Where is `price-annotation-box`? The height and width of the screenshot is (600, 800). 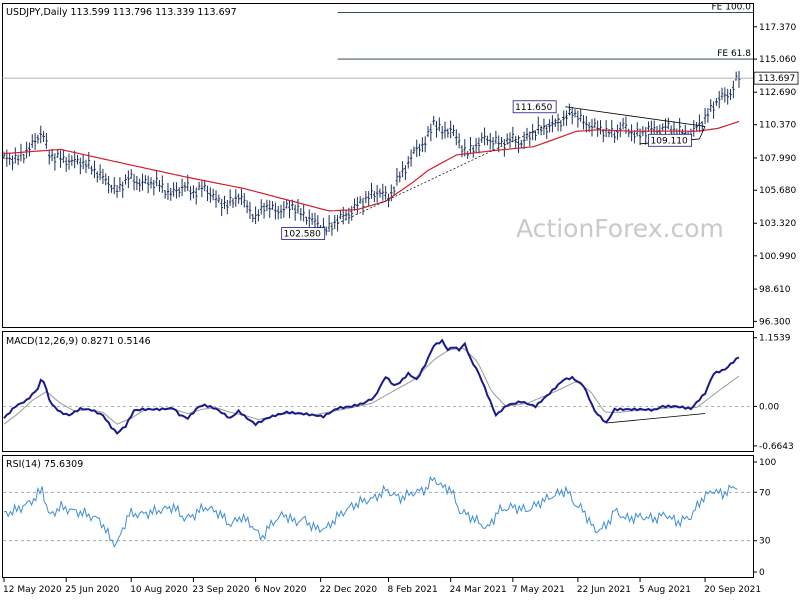
price-annotation-box is located at coordinates (534, 107).